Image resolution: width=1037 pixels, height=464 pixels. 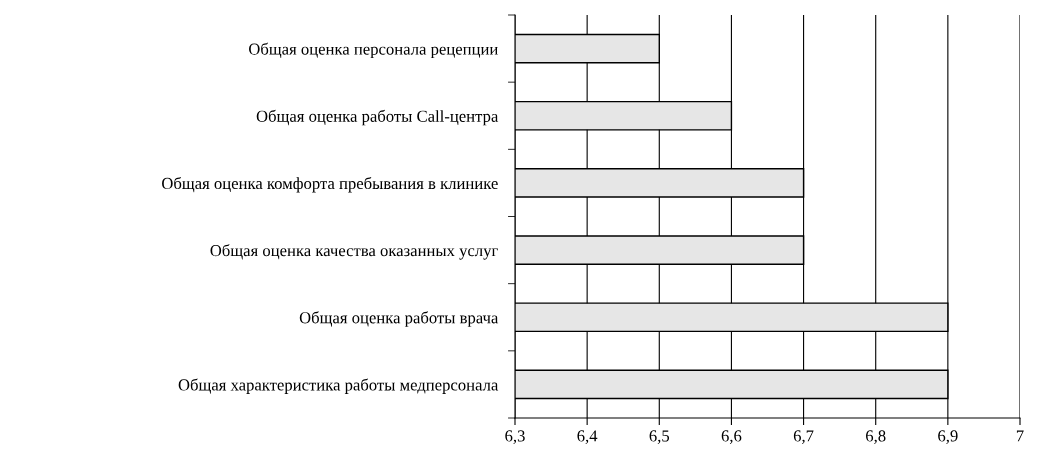 I want to click on x-tick-label: 6,5, so click(x=659, y=437).